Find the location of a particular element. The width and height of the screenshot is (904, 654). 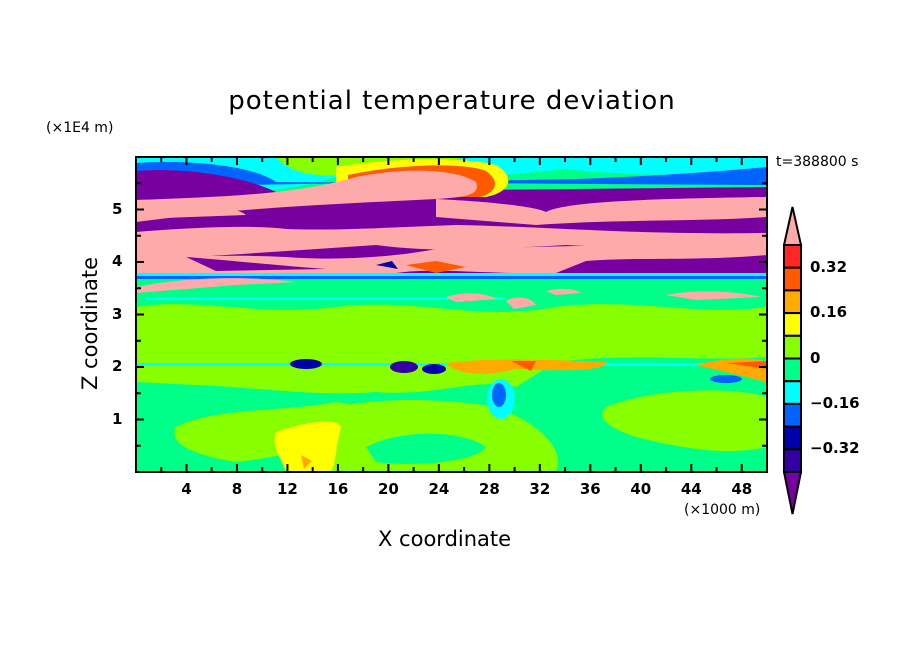

x-tick-label: 44 is located at coordinates (691, 489).